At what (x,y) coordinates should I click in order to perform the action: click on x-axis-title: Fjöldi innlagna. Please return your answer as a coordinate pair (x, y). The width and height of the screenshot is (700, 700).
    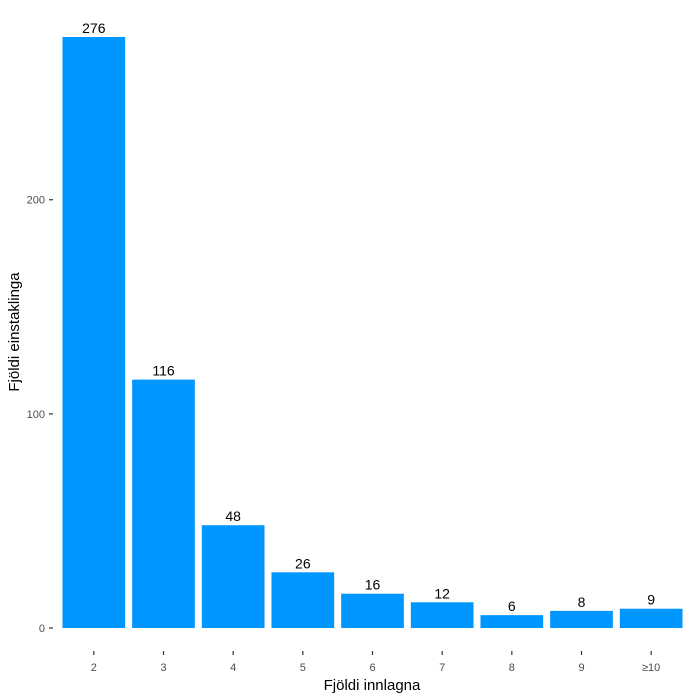
    Looking at the image, I should click on (372, 685).